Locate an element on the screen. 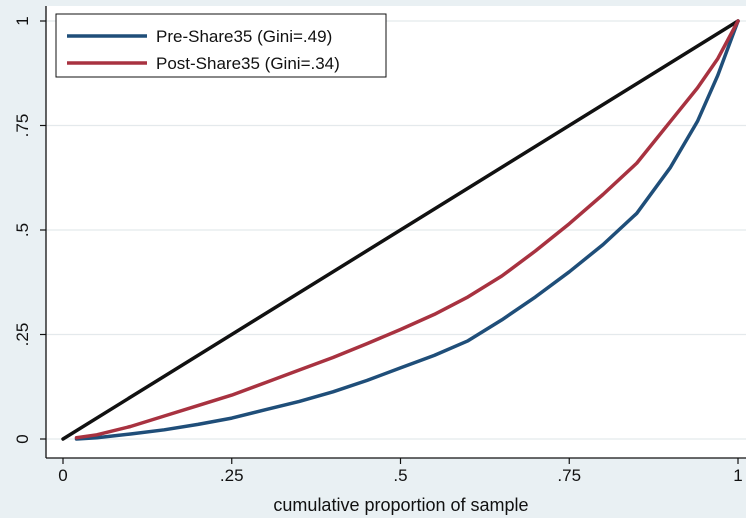 Image resolution: width=746 pixels, height=518 pixels. x-tick-label: .5 is located at coordinates (400, 475).